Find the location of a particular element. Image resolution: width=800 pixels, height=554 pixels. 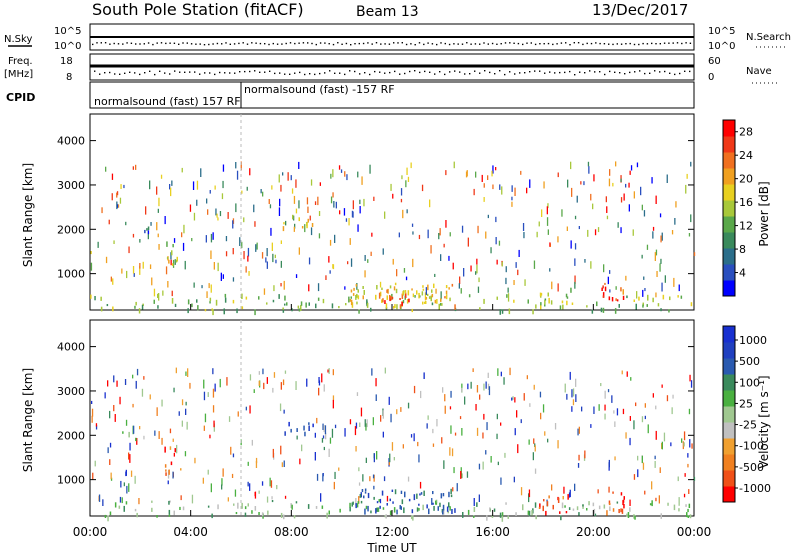

colorbar-segment is located at coordinates (729, 272).